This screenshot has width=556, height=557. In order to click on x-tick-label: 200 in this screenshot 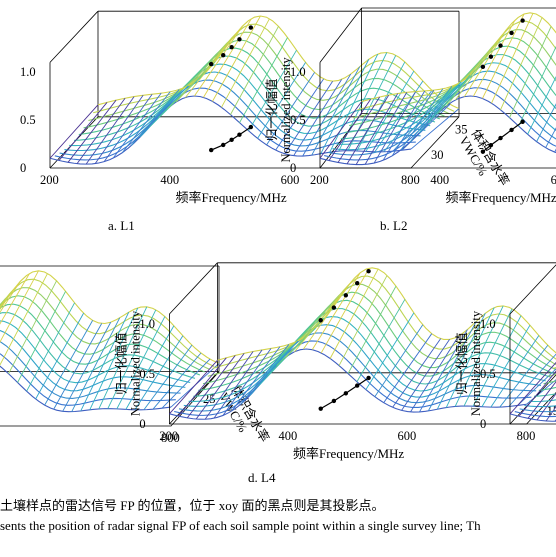, I will do `click(168, 436)`.